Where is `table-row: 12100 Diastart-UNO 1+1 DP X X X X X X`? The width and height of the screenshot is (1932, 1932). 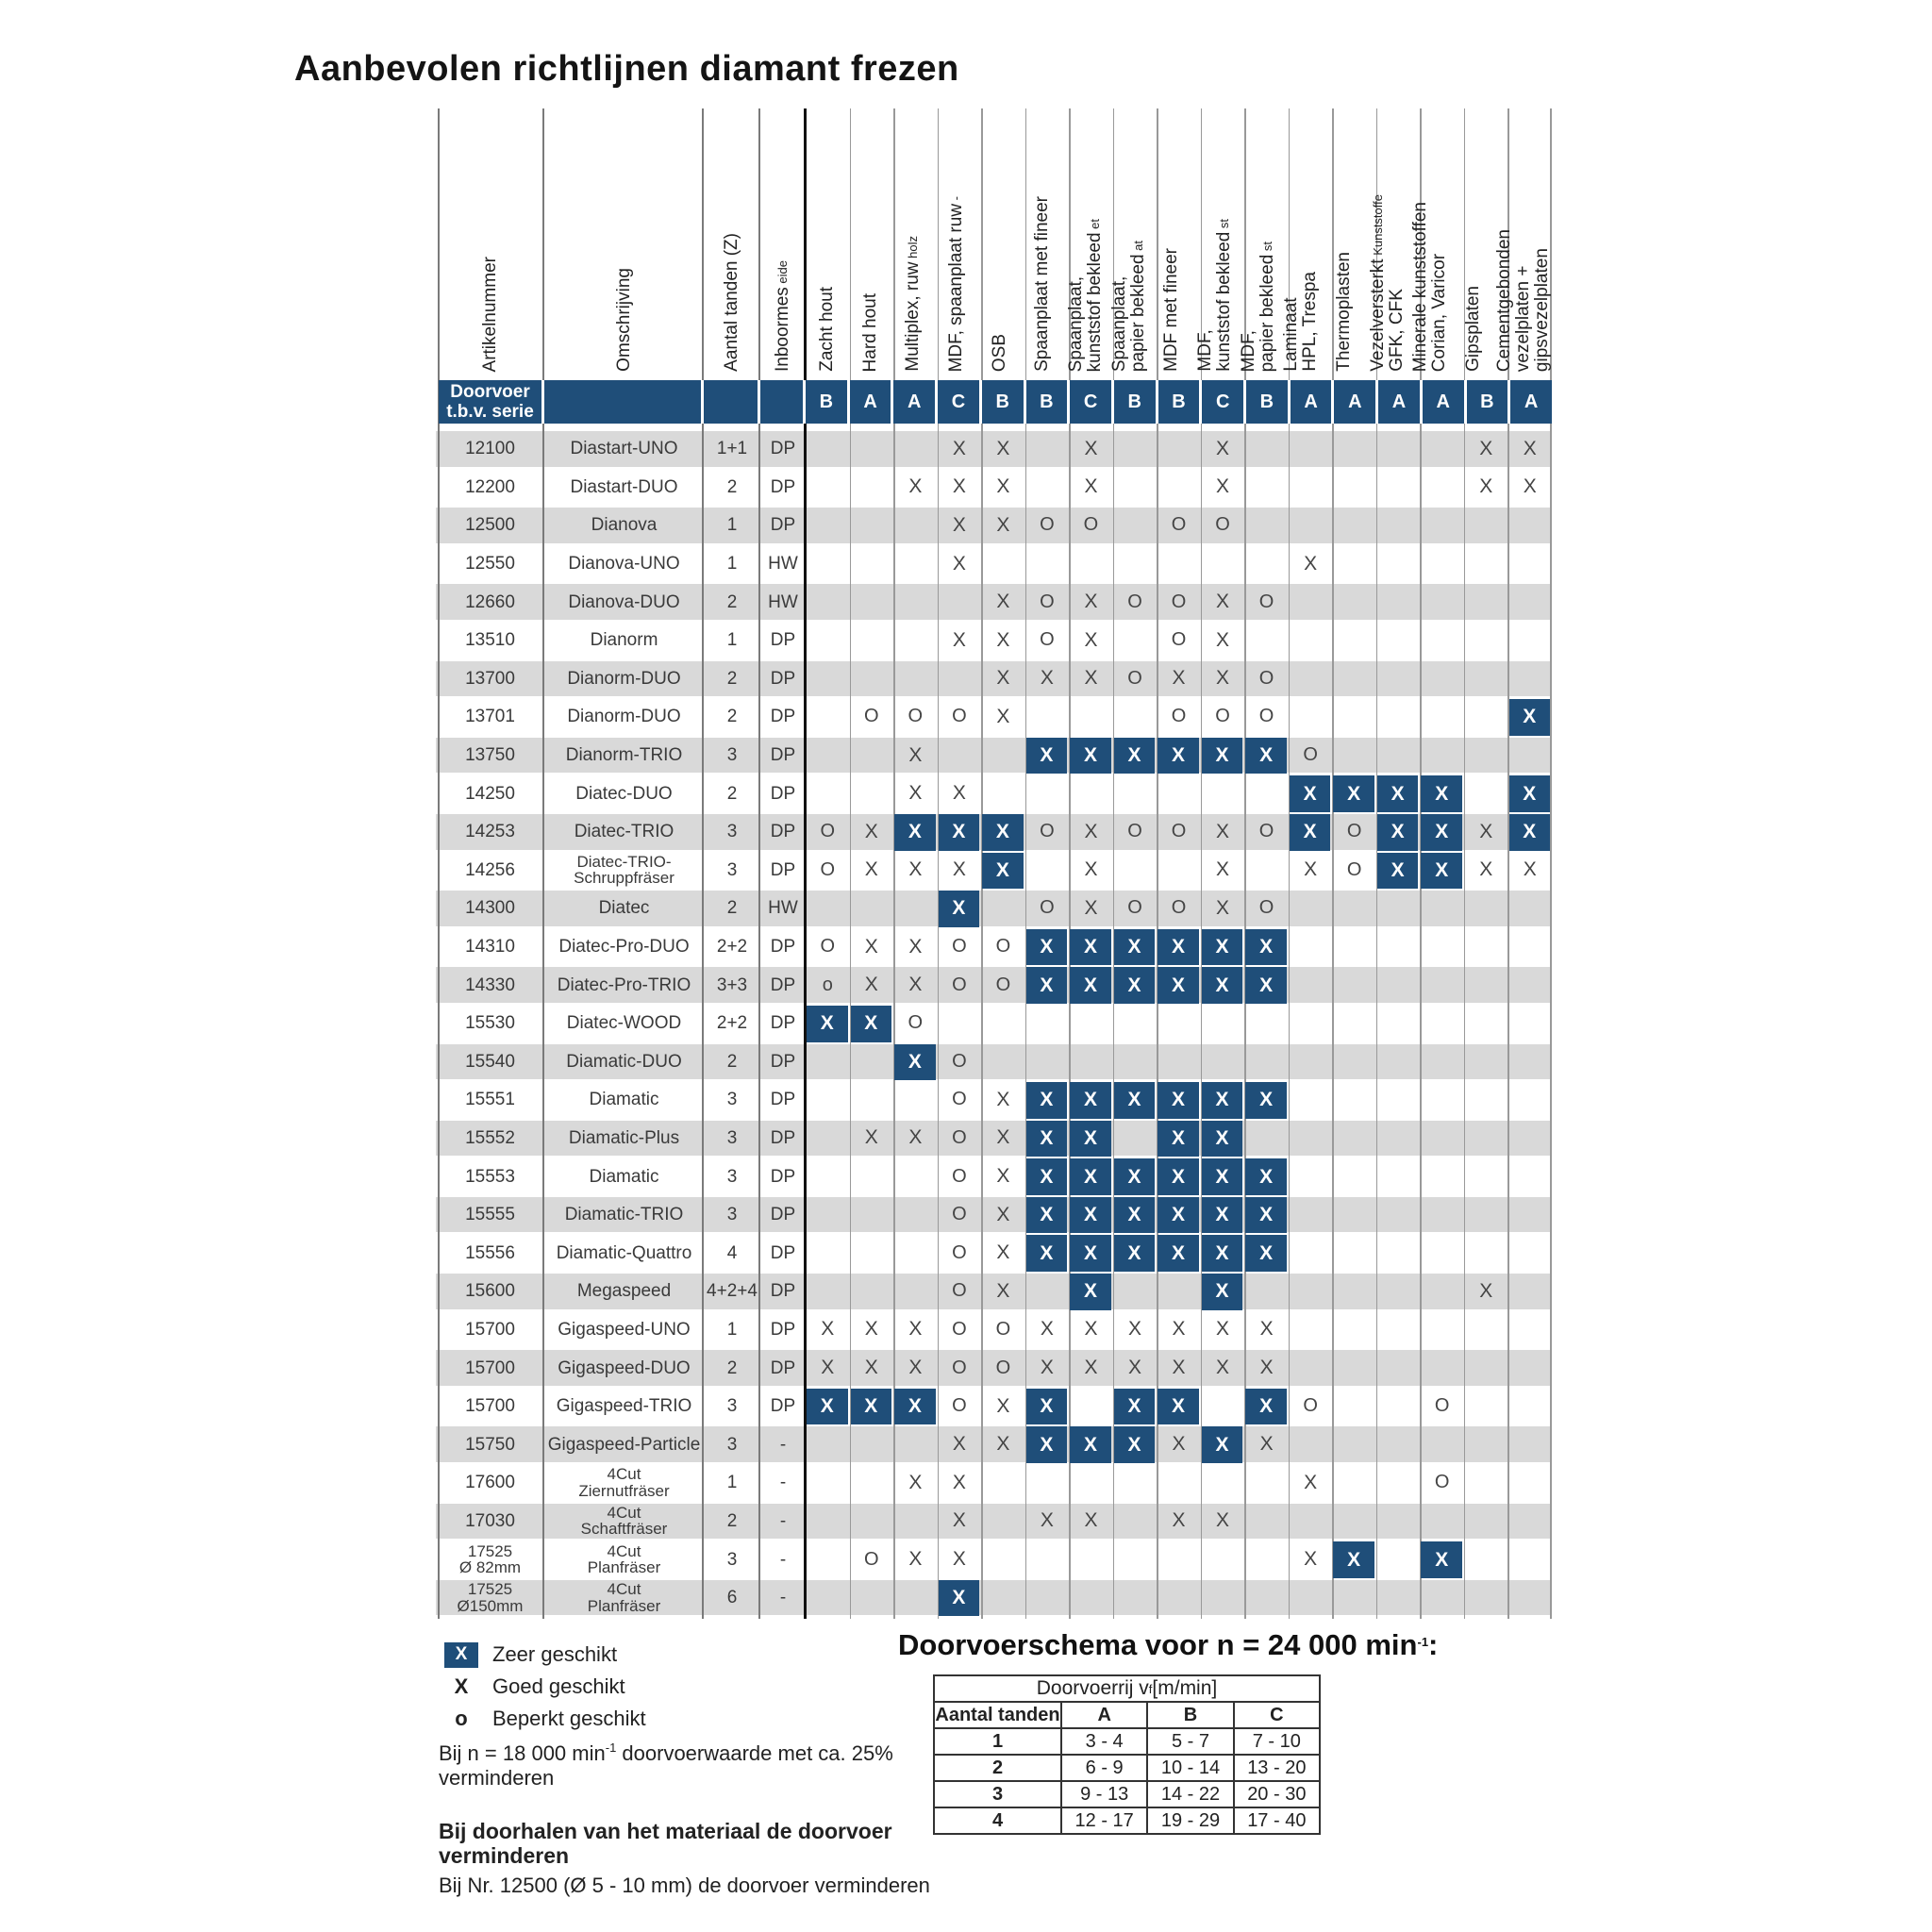
table-row: 12100 Diastart-UNO 1+1 DP X X X X X X is located at coordinates (994, 449).